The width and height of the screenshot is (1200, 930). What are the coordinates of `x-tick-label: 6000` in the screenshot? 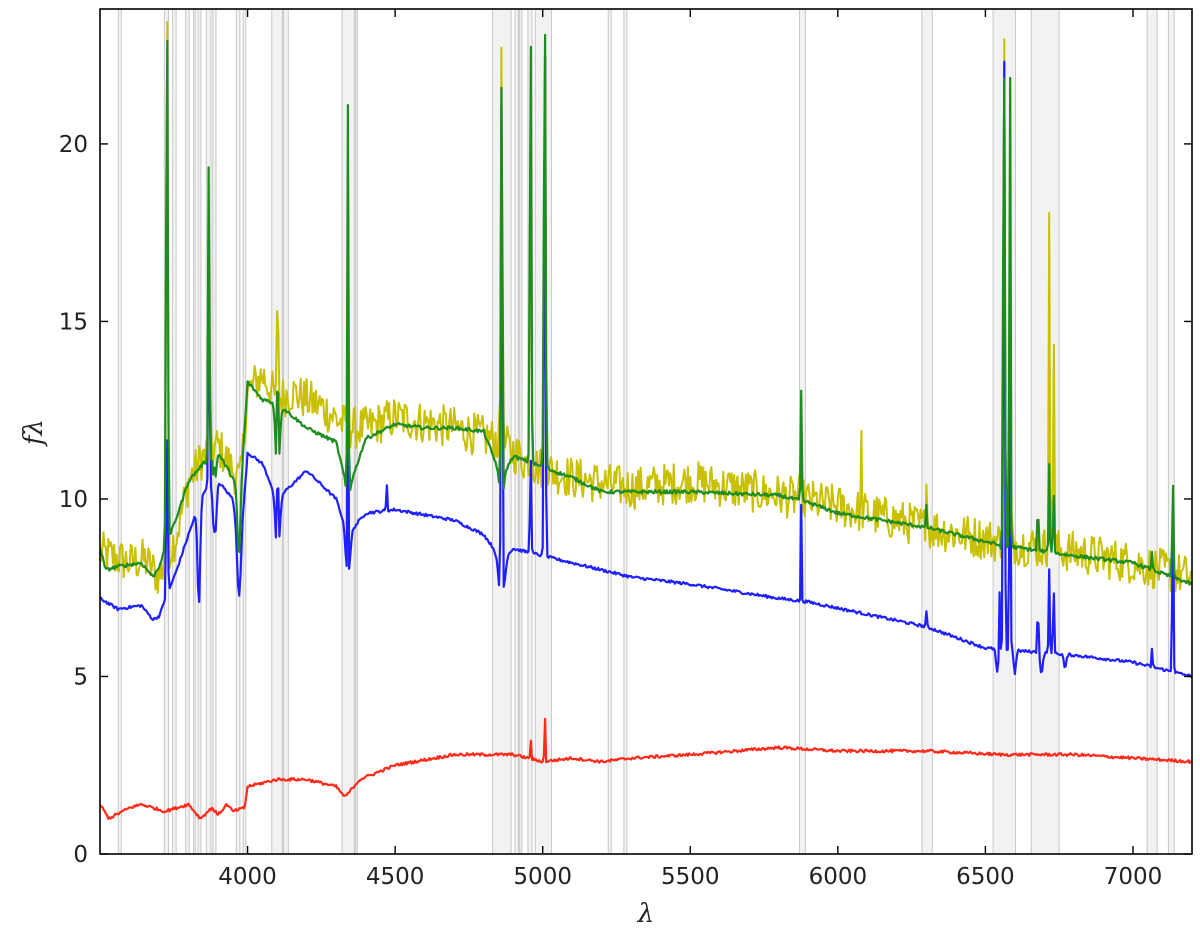 It's located at (838, 877).